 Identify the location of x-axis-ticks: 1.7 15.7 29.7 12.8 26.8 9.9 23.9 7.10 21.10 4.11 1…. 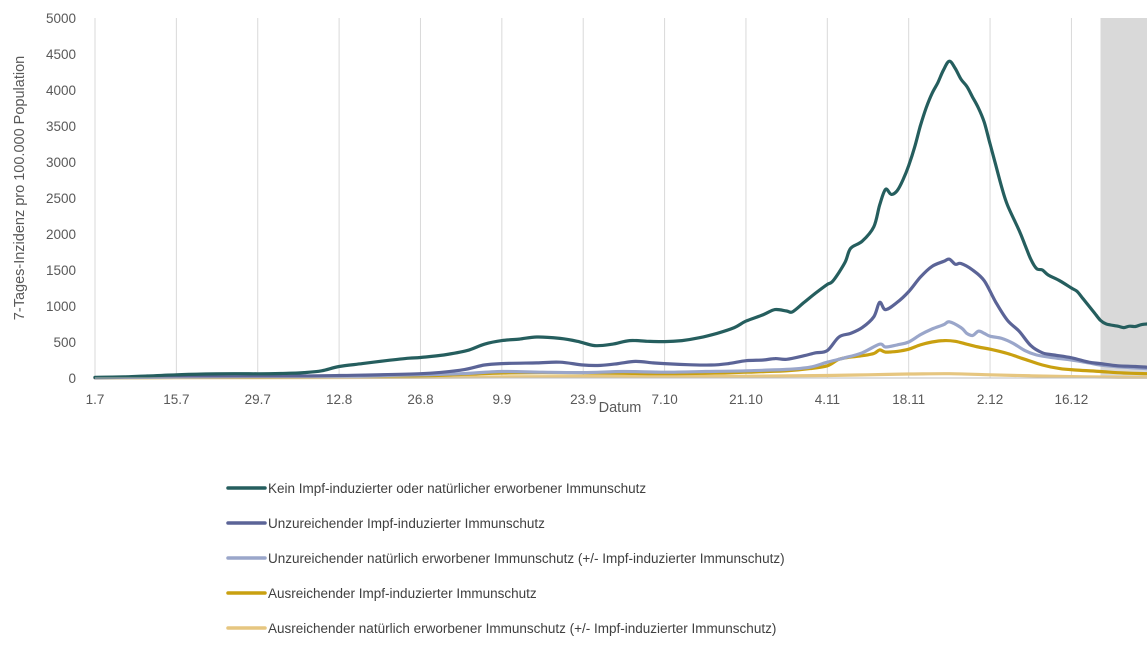
(587, 399).